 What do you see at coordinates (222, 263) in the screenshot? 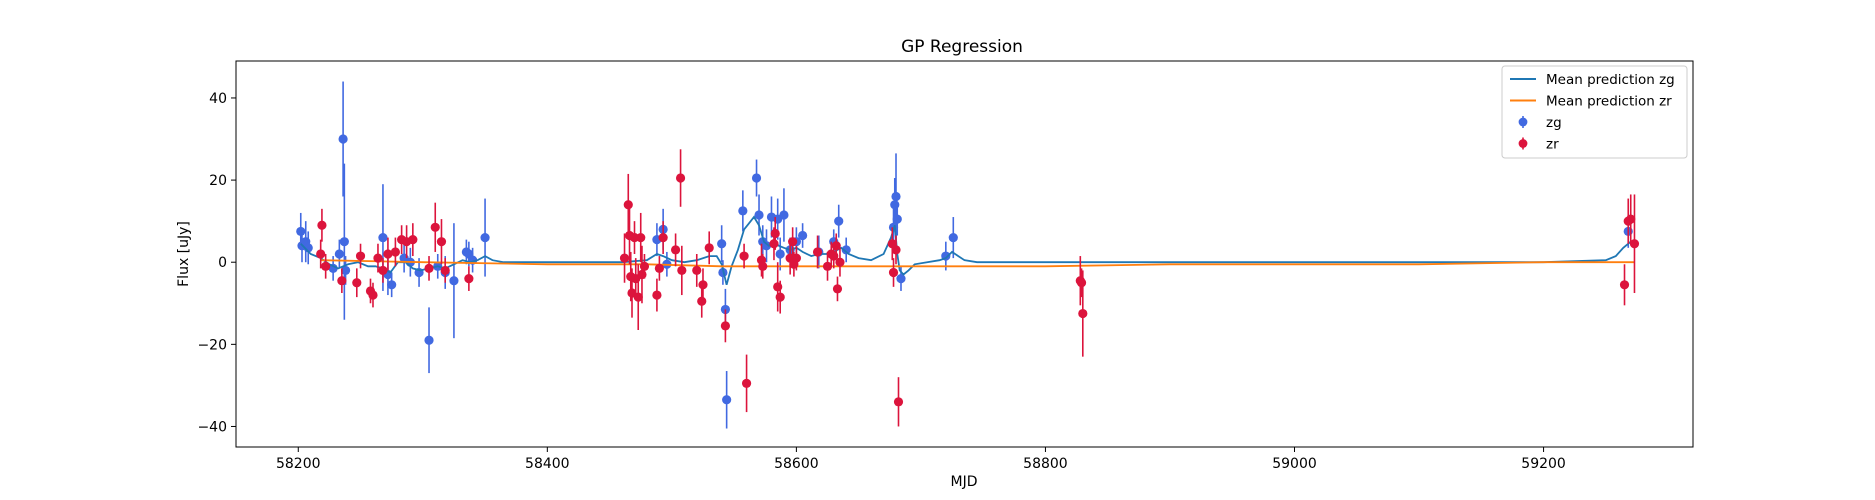
I see `y-tick-label: 0` at bounding box center [222, 263].